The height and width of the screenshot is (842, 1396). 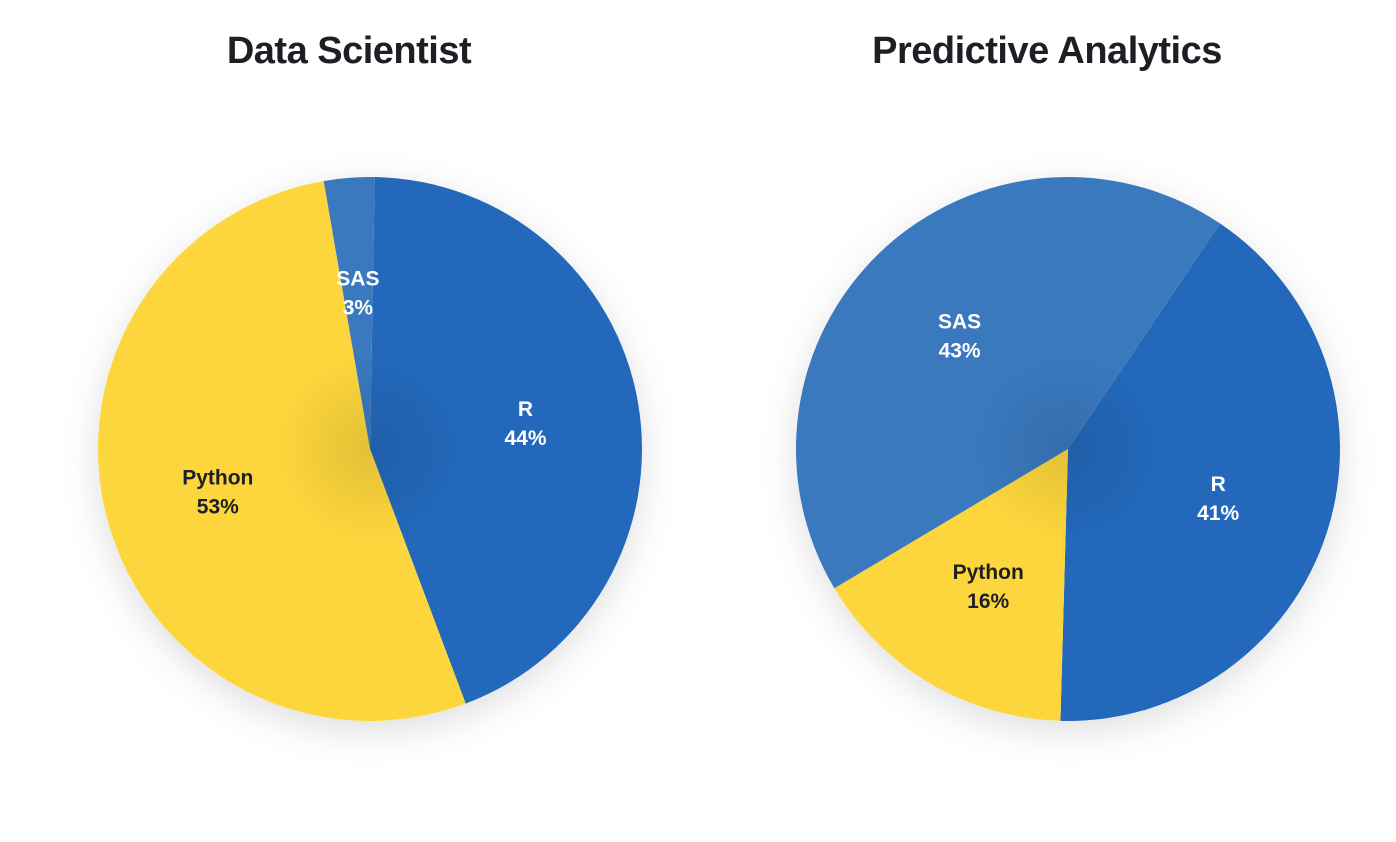 What do you see at coordinates (960, 350) in the screenshot?
I see `slice-value-sas: 43%` at bounding box center [960, 350].